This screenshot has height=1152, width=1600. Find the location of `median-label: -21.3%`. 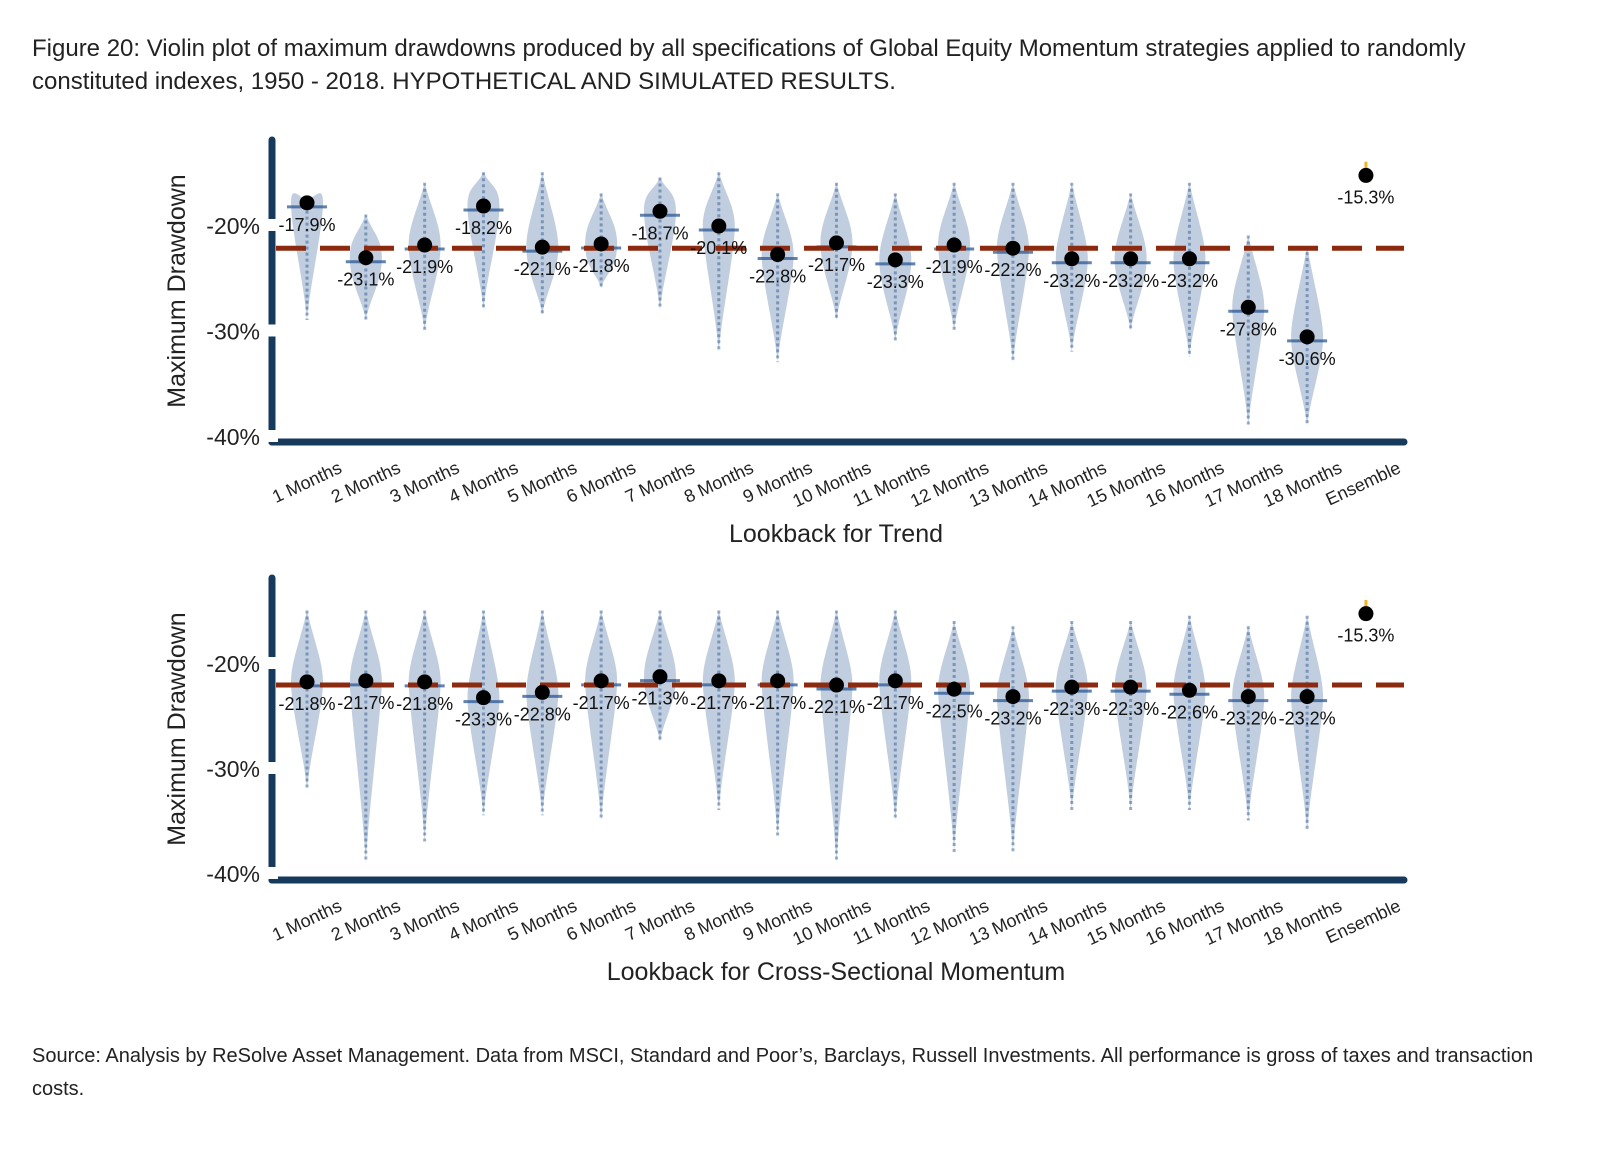

median-label: -21.3% is located at coordinates (659, 699).